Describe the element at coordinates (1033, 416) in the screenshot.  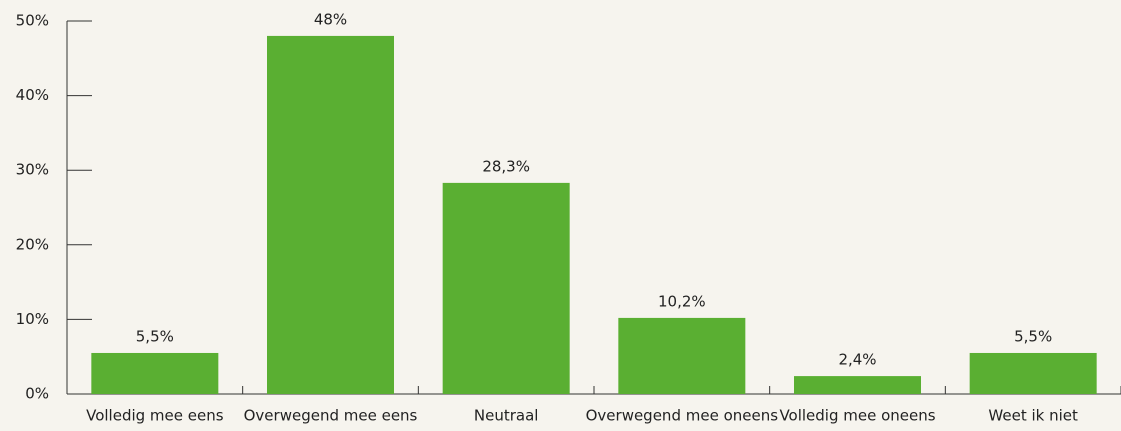
I see `x-tick-label: Weet ik niet` at that location.